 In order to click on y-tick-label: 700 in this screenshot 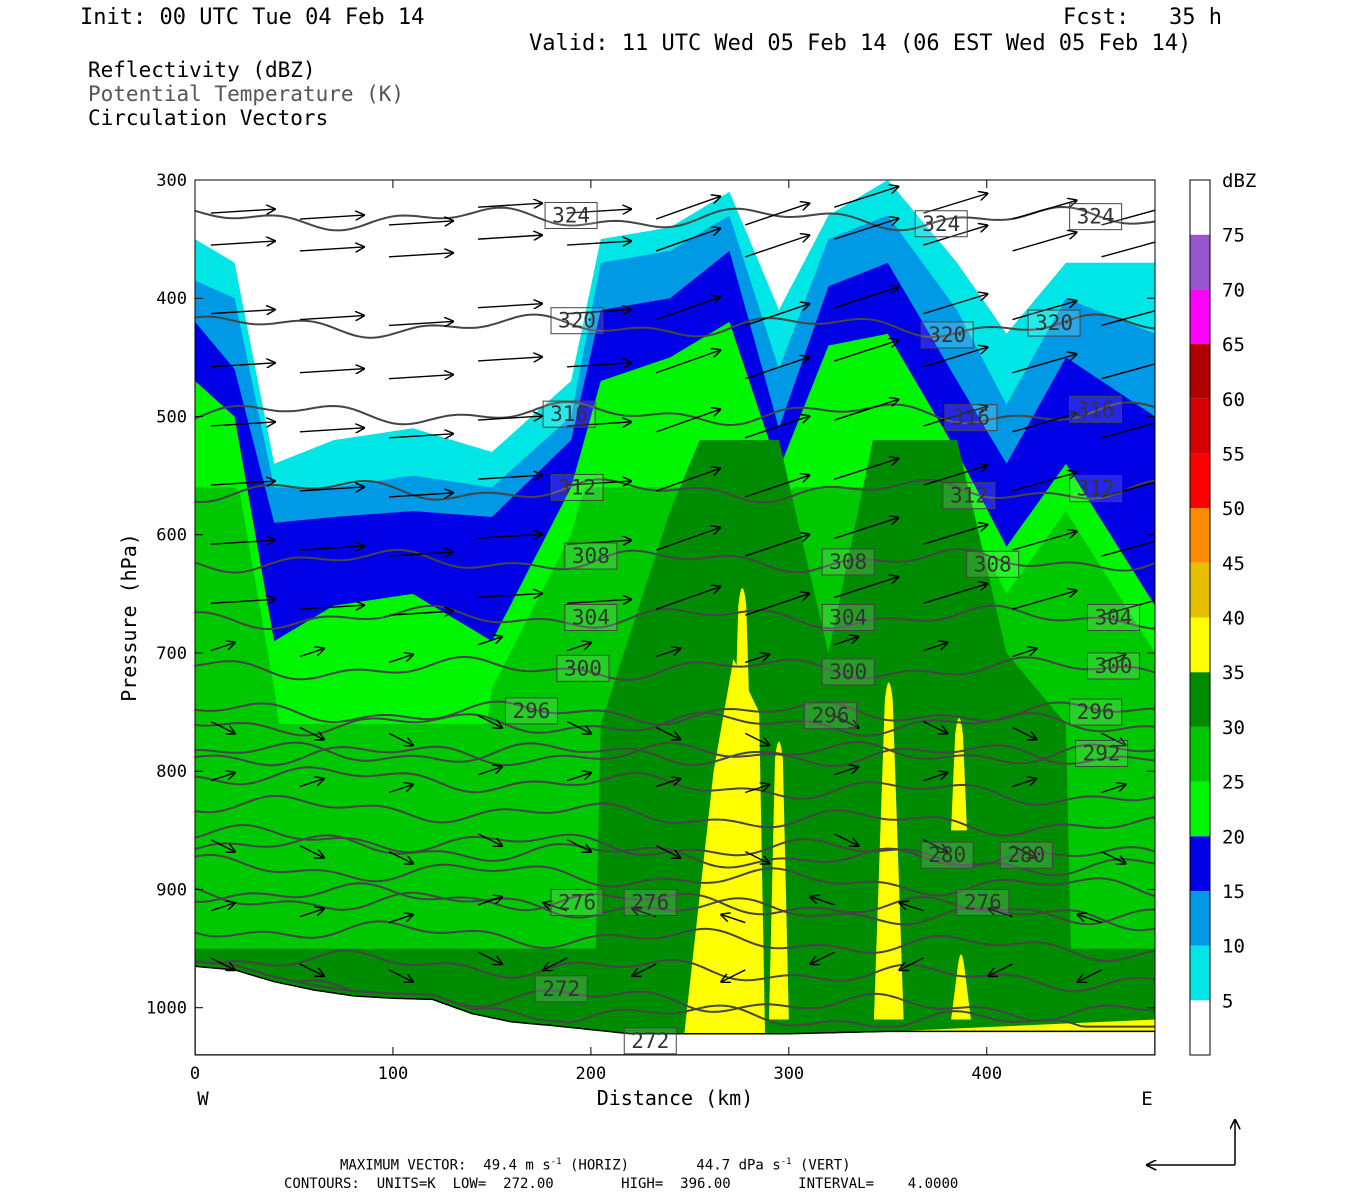, I will do `click(171, 654)`.